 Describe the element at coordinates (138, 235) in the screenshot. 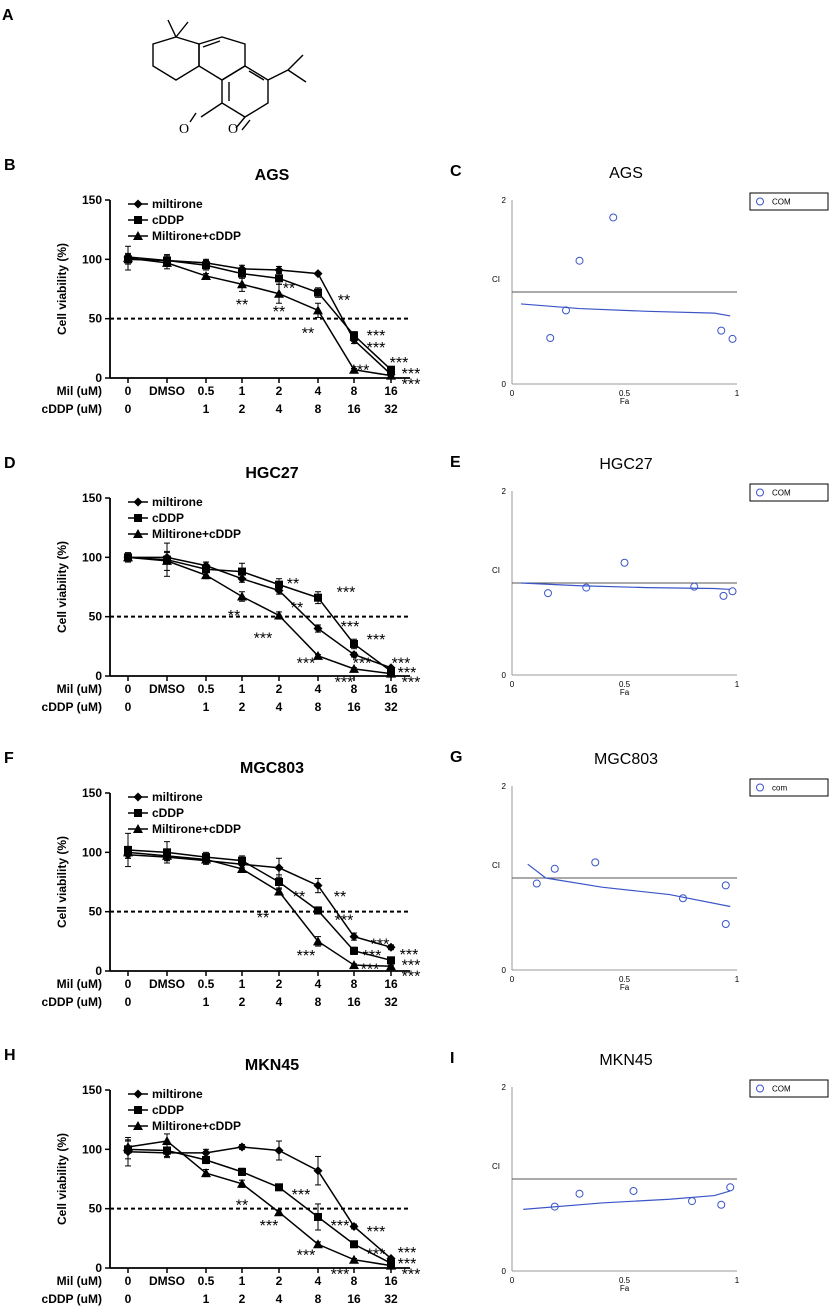

I see `legend-marker-triangle` at that location.